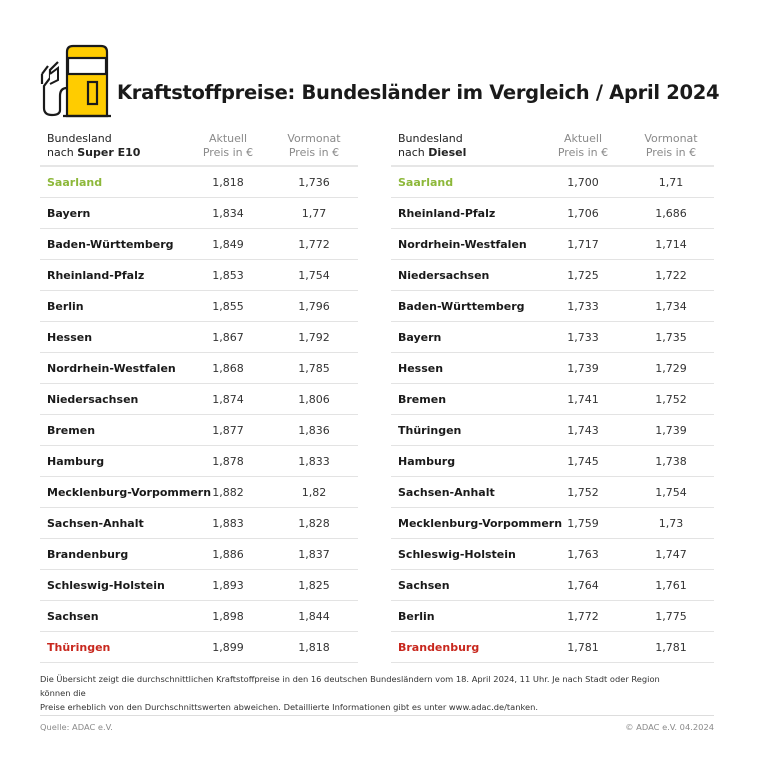  Describe the element at coordinates (552, 399) in the screenshot. I see `table-row: Bremen 1,741 1,752` at that location.